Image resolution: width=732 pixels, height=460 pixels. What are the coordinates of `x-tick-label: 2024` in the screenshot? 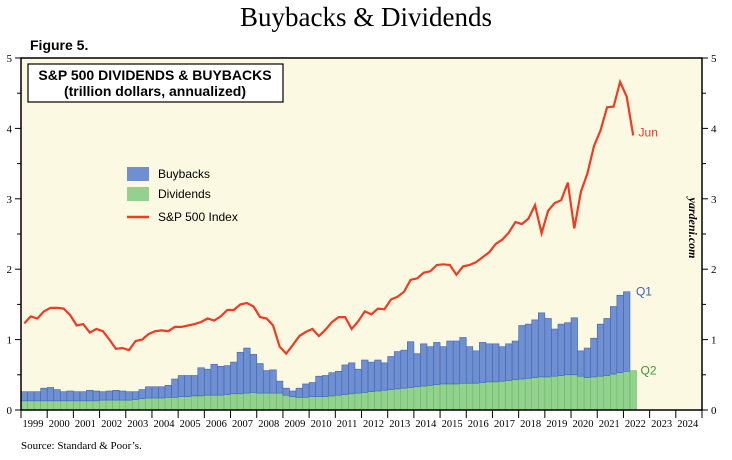 It's located at (688, 424).